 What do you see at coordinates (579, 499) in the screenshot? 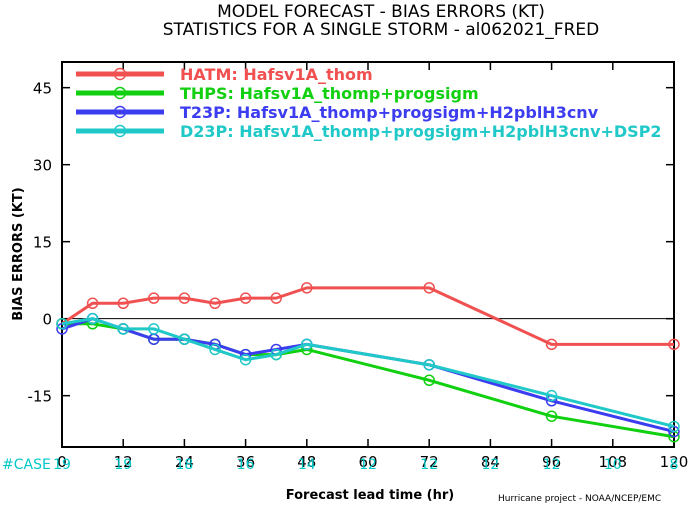
I see `credit-text: Hurricane project - NOAA/NCEP/EMC` at bounding box center [579, 499].